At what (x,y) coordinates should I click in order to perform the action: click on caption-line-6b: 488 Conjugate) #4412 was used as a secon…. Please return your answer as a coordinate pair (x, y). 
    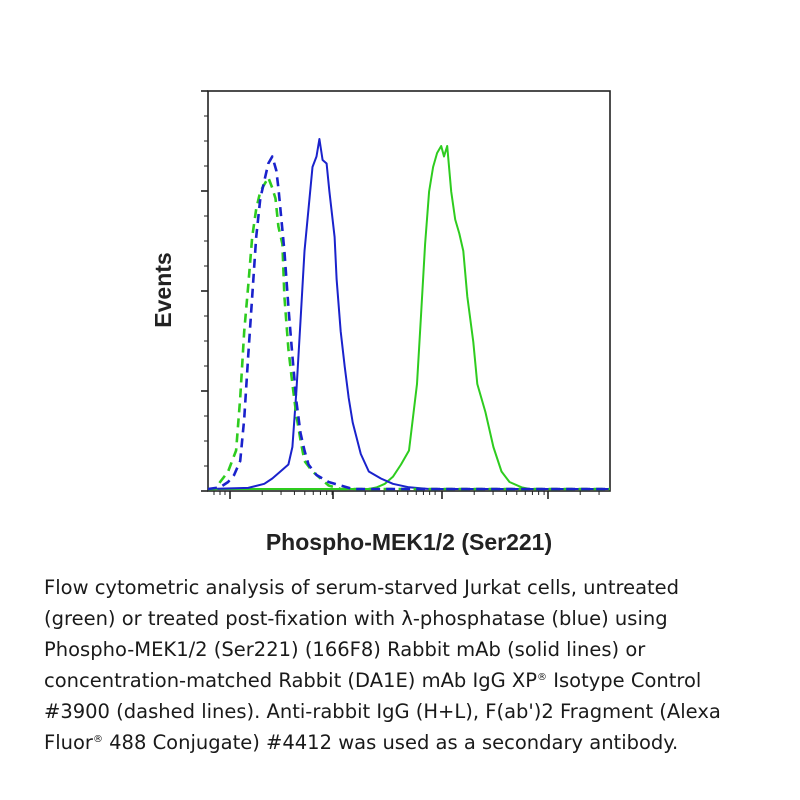
    Looking at the image, I should click on (390, 742).